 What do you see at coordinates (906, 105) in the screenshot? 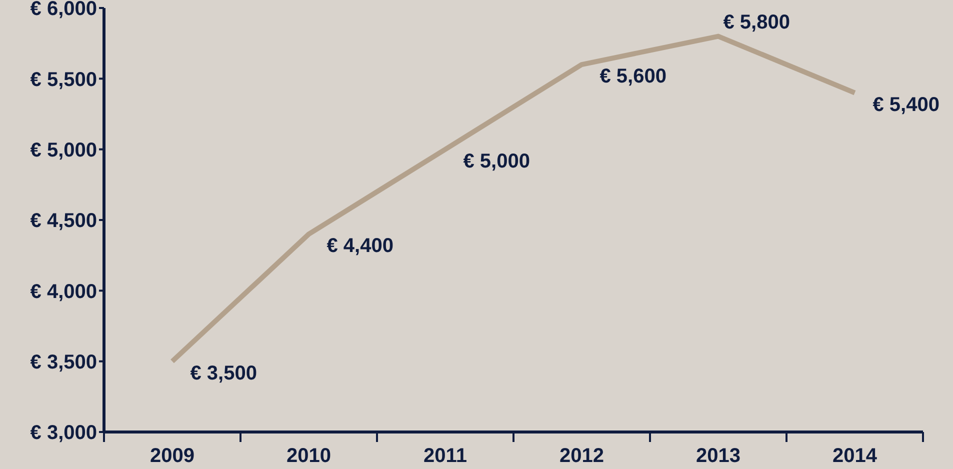
I see `data-label: € 5,400` at bounding box center [906, 105].